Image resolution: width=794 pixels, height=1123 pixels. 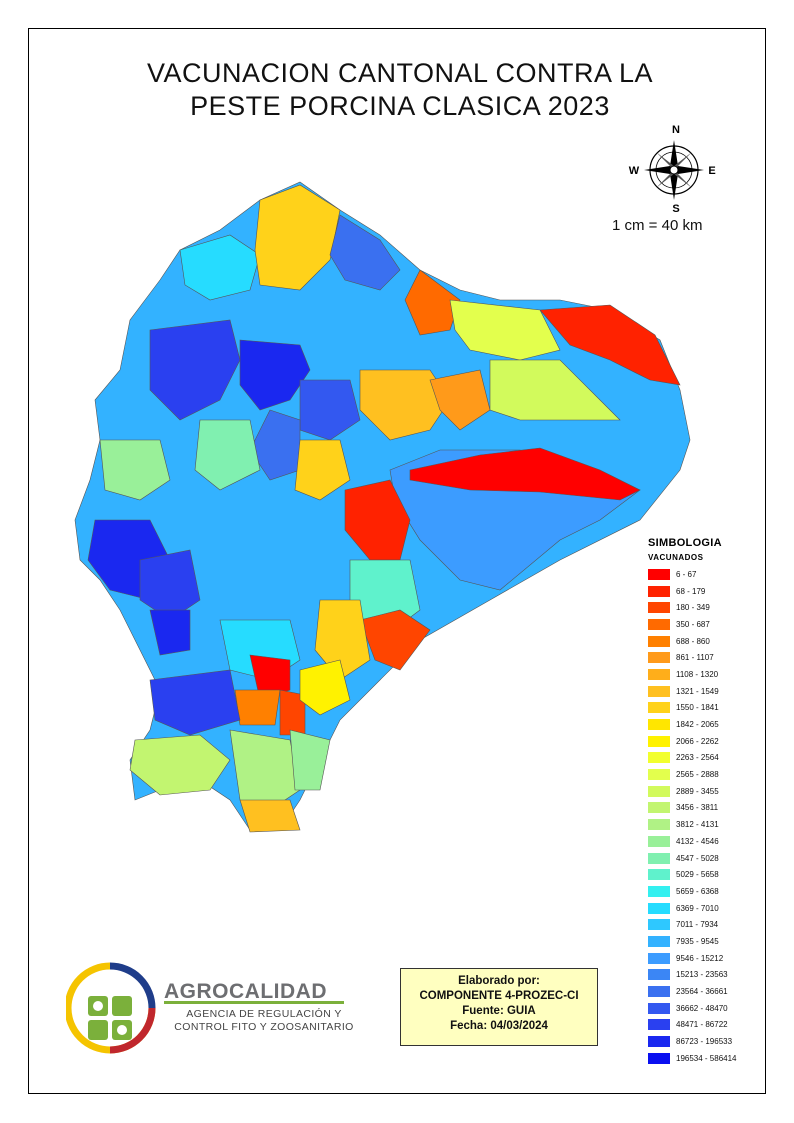 I want to click on legend-label: 196534 - 586414, so click(x=706, y=1058).